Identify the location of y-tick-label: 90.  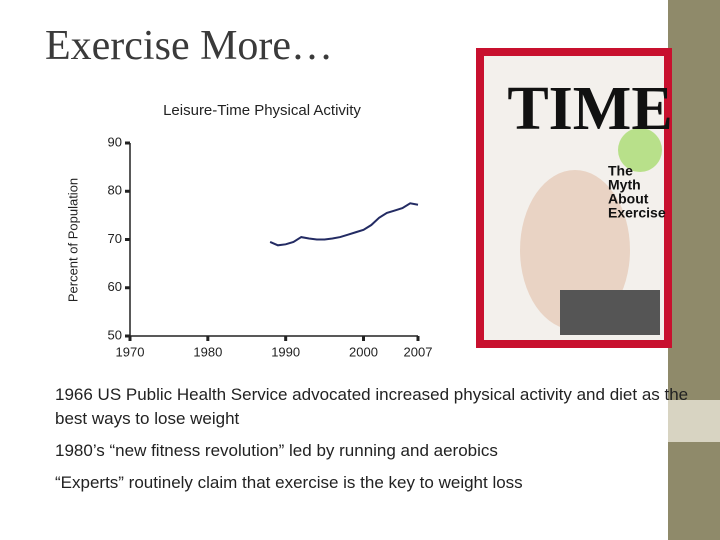
(115, 141).